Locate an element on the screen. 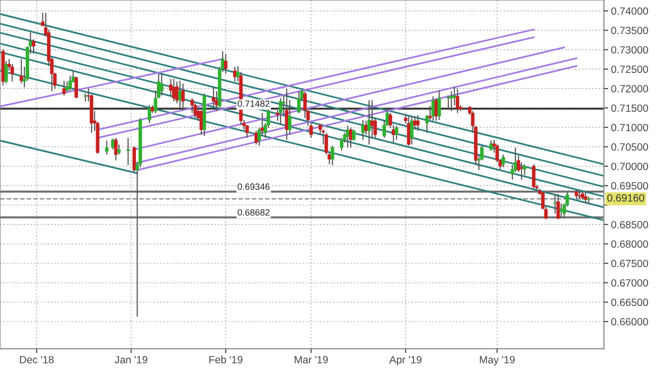 This screenshot has height=371, width=660. y-tick-label: 0.71500 is located at coordinates (629, 108).